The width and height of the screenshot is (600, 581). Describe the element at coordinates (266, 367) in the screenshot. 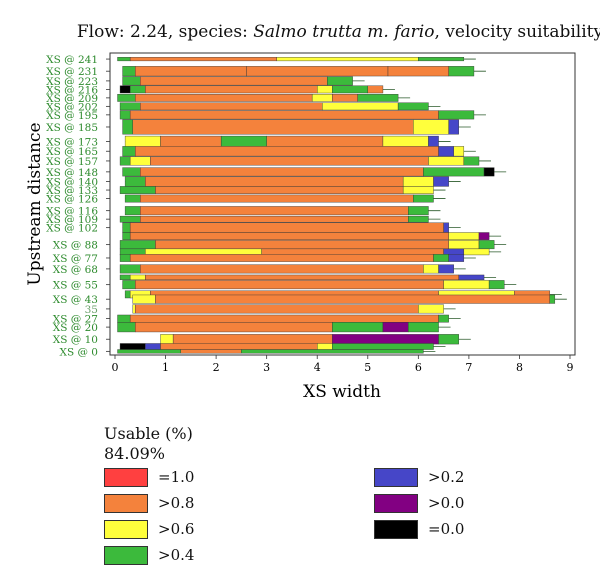

I see `x-tick-label: 3` at that location.